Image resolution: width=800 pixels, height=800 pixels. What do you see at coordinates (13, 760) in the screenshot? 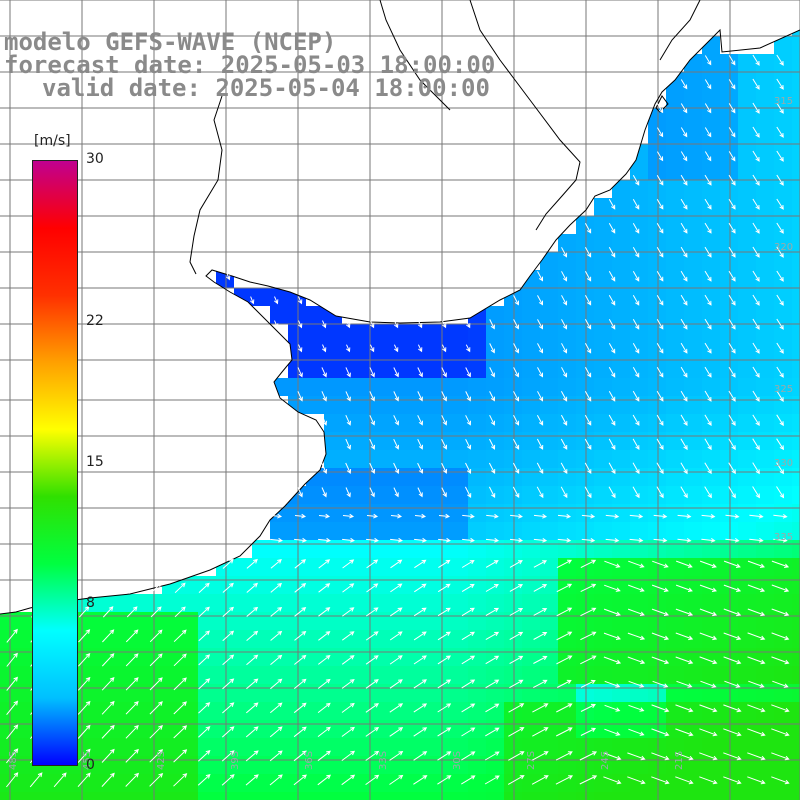
I see `edge-label: 48S` at bounding box center [13, 760].